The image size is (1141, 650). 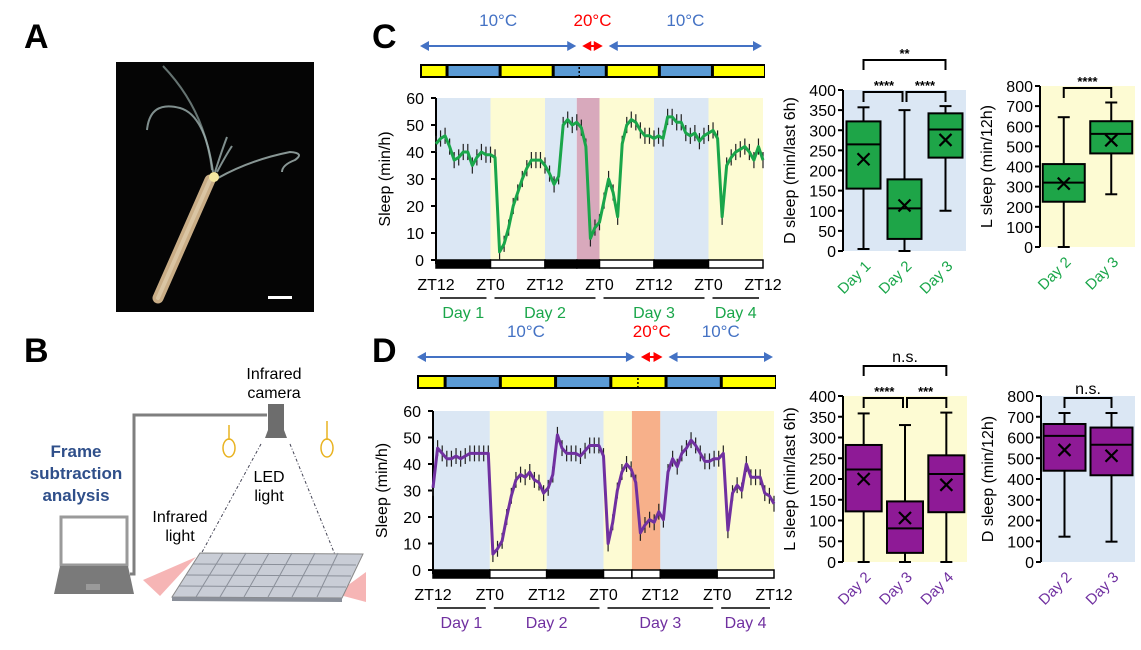 What do you see at coordinates (462, 623) in the screenshot?
I see `day-label: Day 1` at bounding box center [462, 623].